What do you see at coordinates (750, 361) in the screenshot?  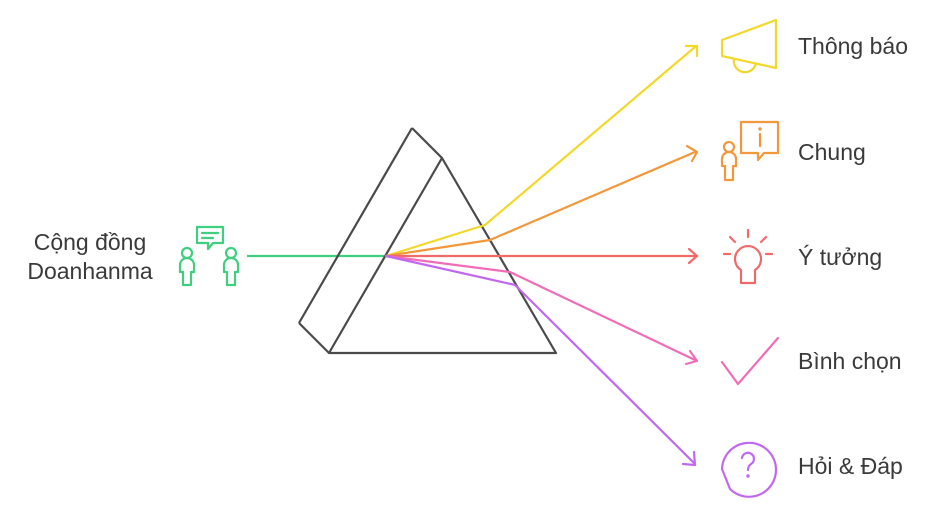 I see `checkmark-icon` at bounding box center [750, 361].